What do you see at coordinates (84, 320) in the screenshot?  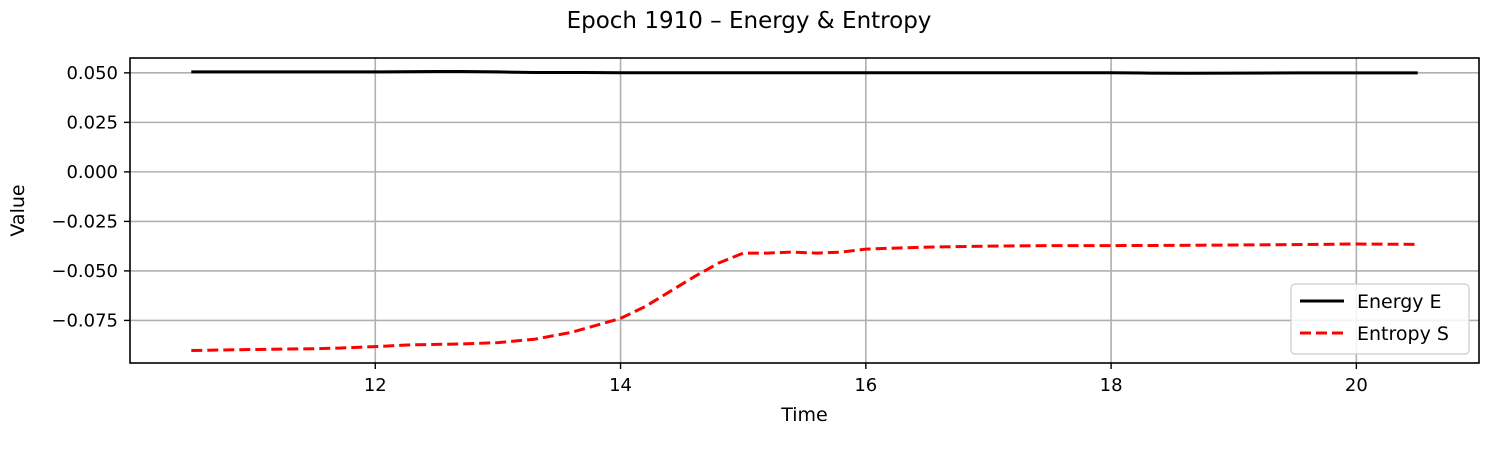 I see `y-tick-label: −0.075` at bounding box center [84, 320].